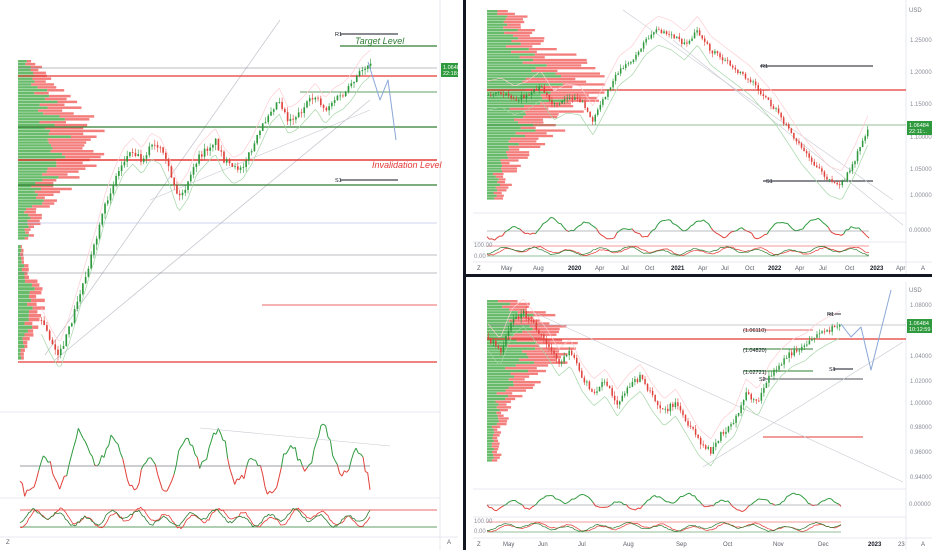 The width and height of the screenshot is (932, 550). I want to click on pane-divider-horizontal, so click(699, 275).